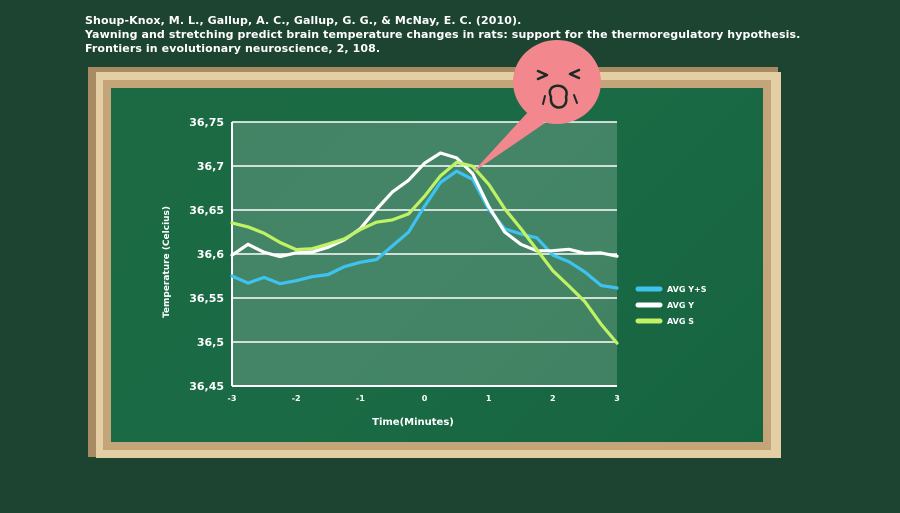  Describe the element at coordinates (206, 386) in the screenshot. I see `y-tick-label: 36,45` at that location.